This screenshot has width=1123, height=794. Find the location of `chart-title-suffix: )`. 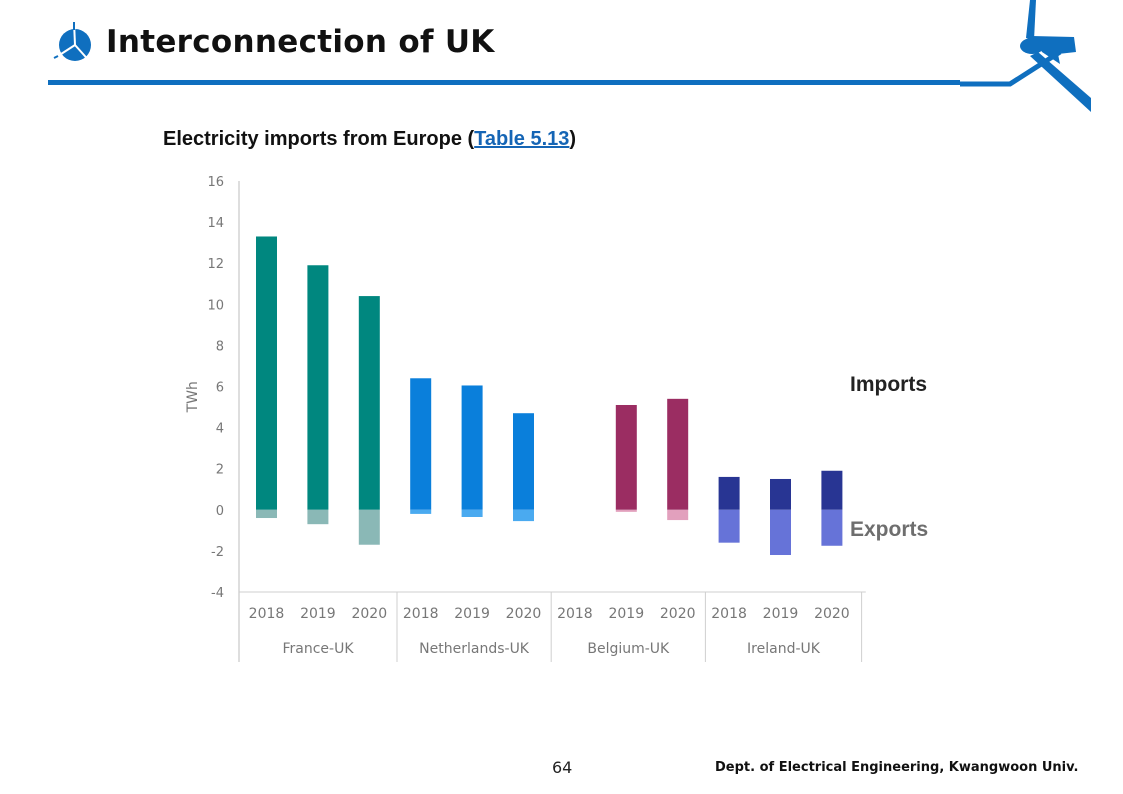

chart-title-suffix: ) is located at coordinates (573, 139).